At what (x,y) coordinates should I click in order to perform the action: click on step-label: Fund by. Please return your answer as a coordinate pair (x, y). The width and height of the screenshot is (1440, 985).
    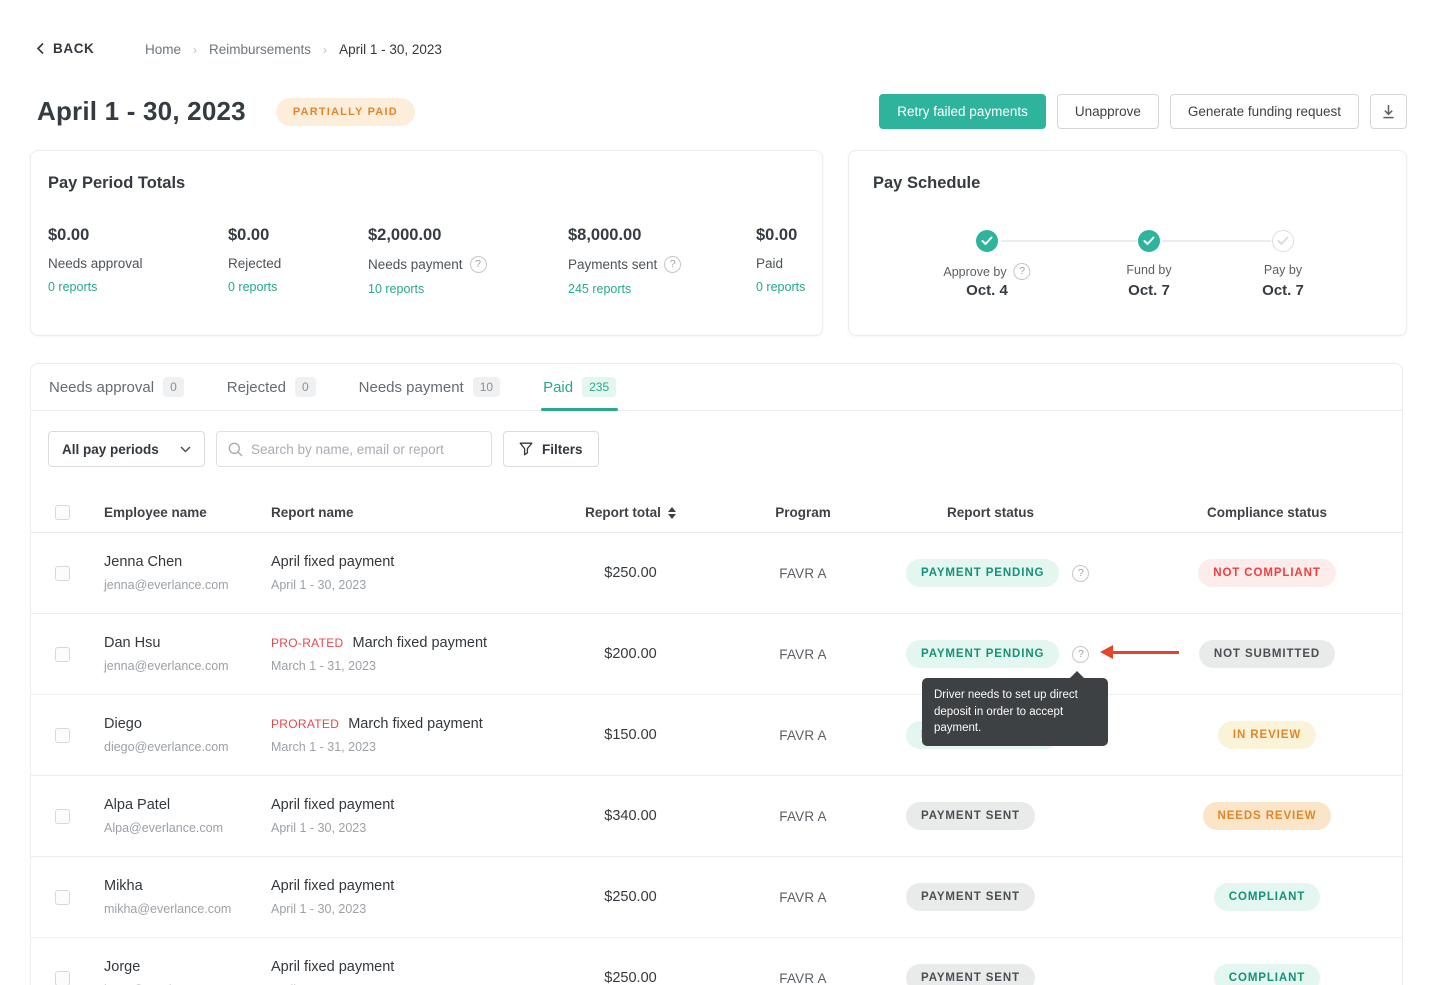
    Looking at the image, I should click on (1149, 270).